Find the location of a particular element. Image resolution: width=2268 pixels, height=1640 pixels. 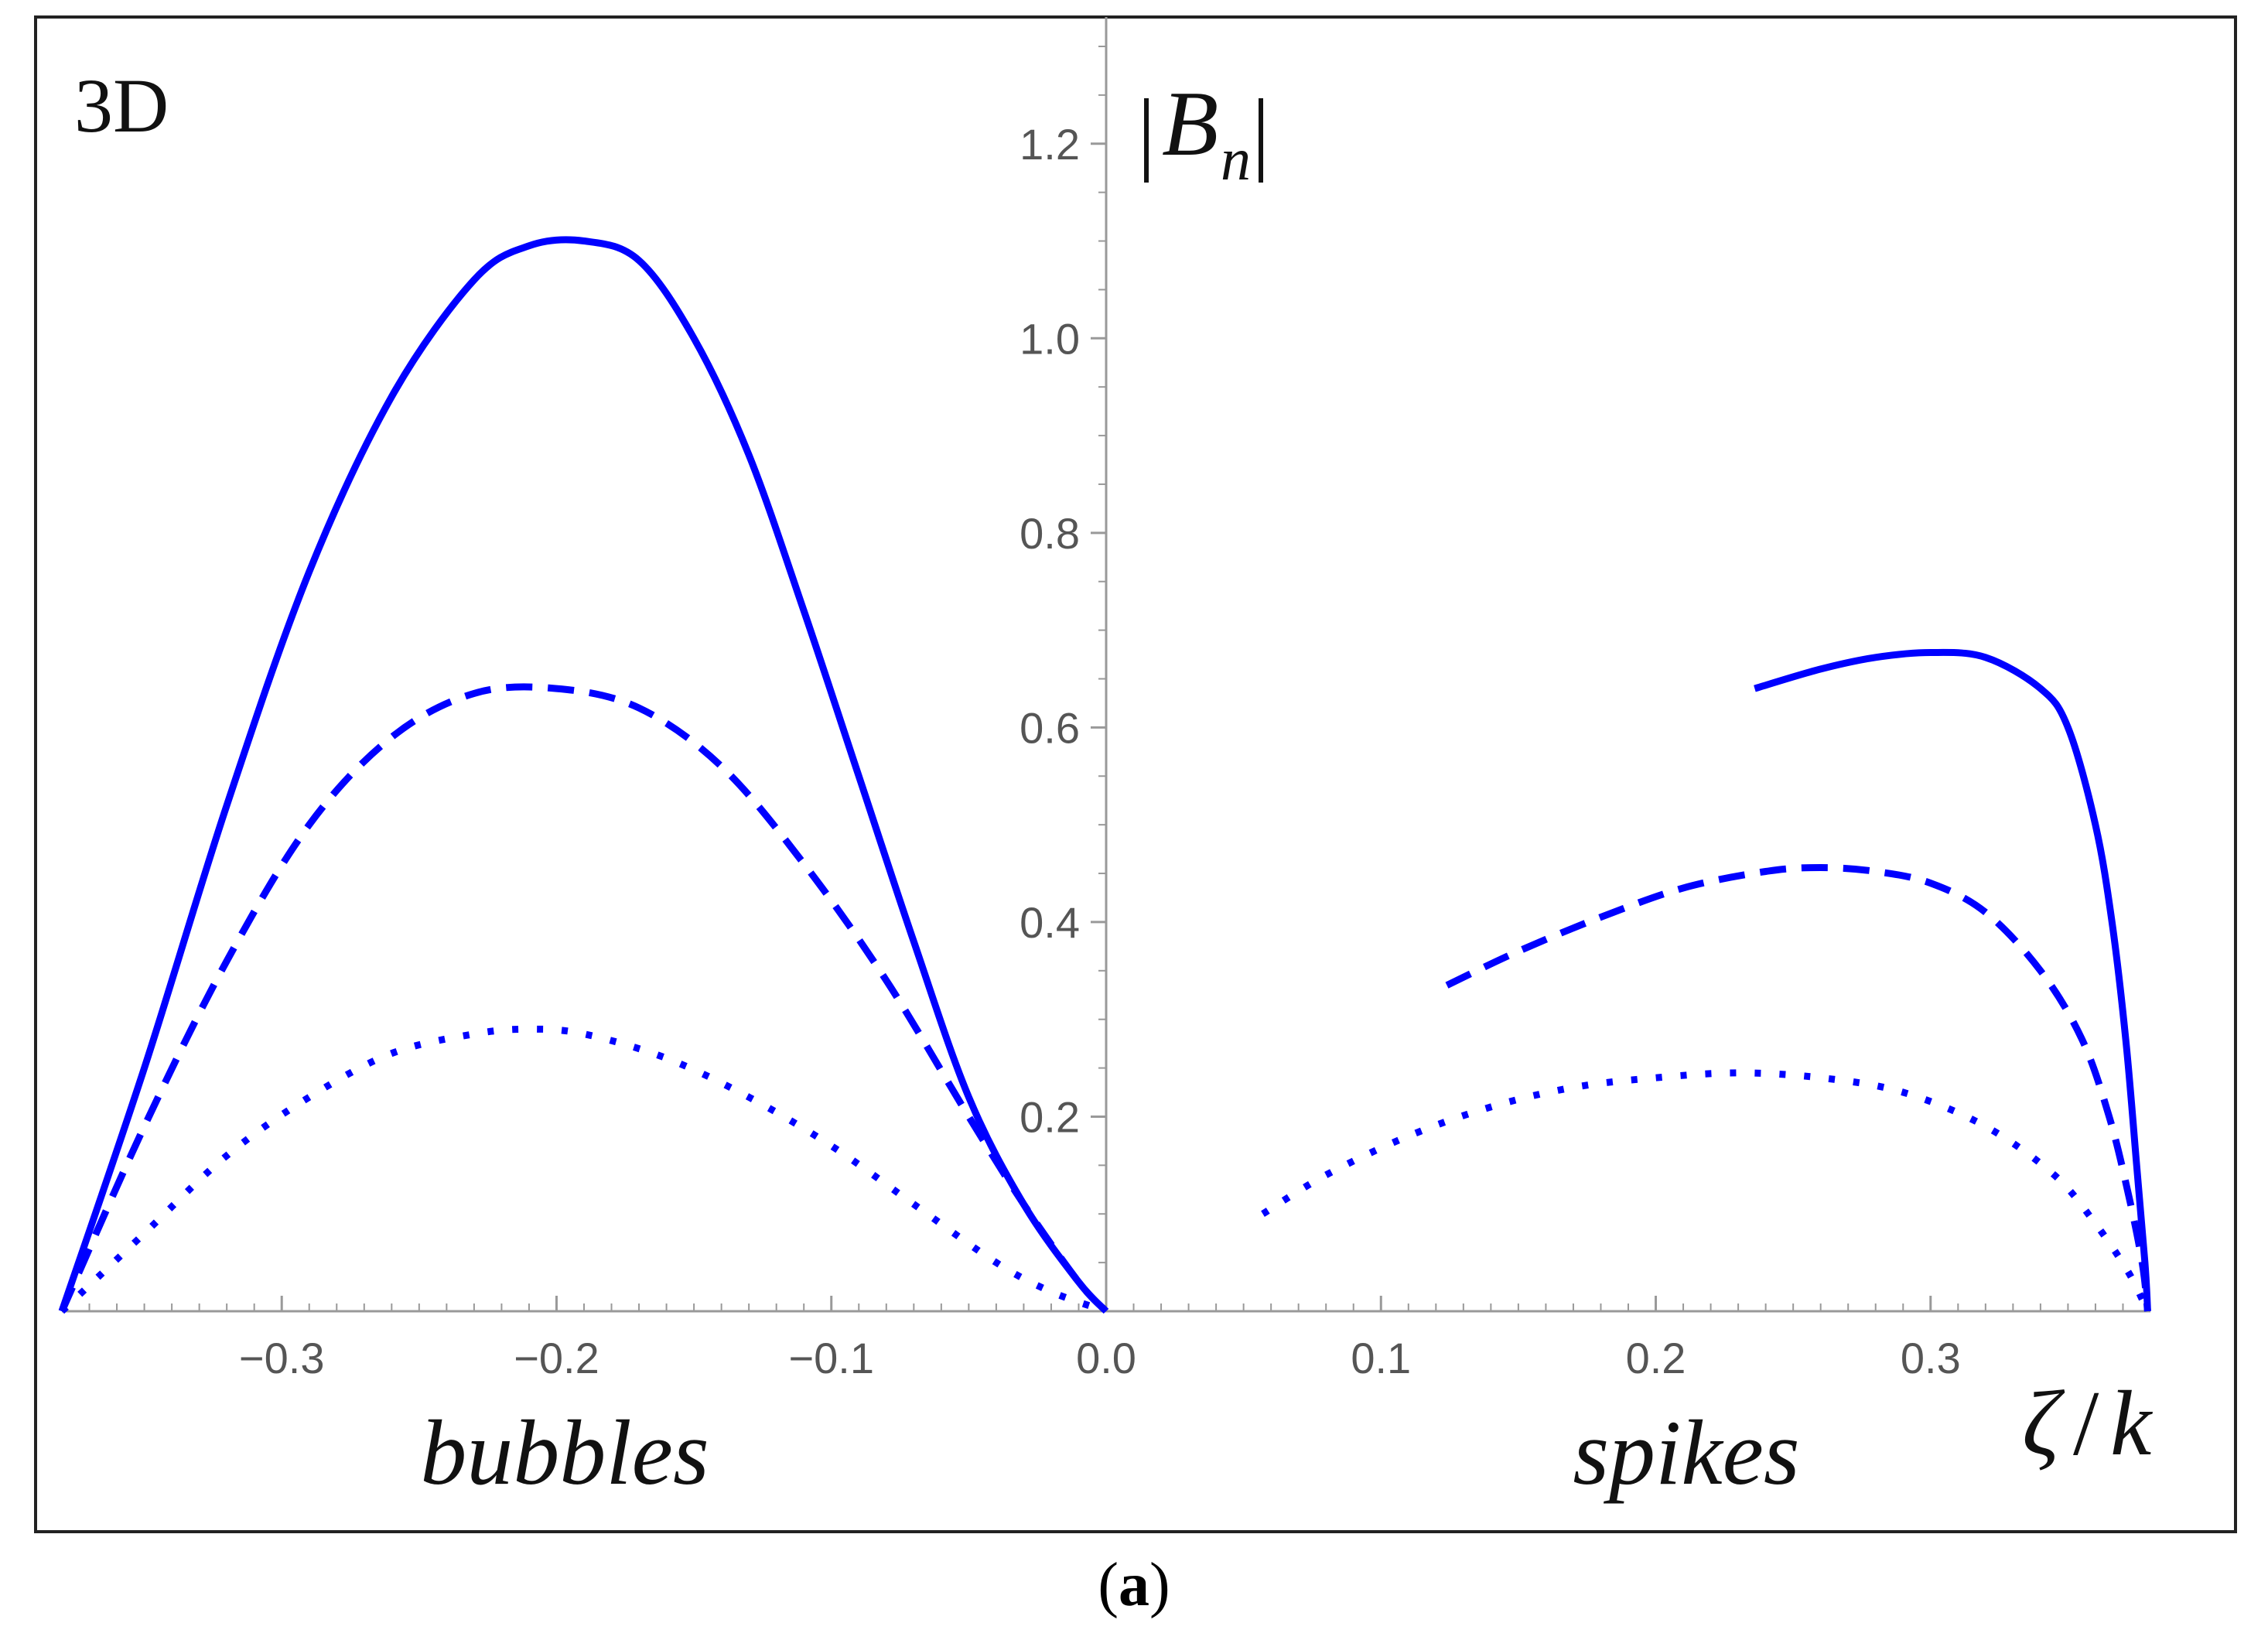

caption-text: (a) is located at coordinates (1134, 1585).